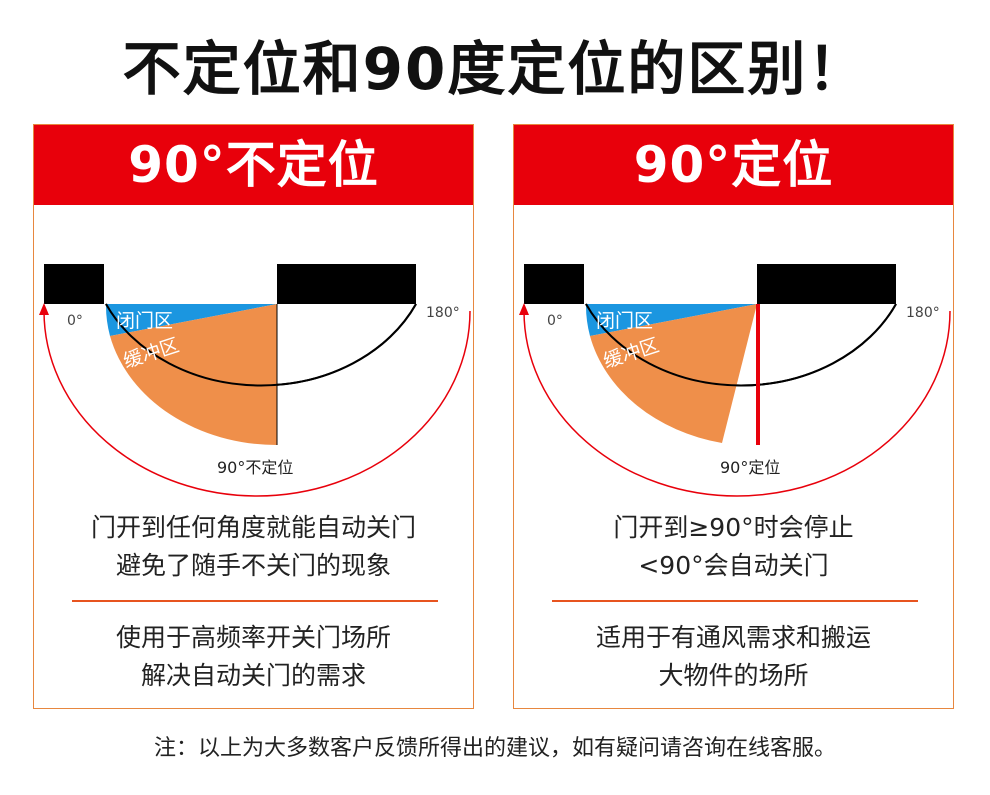 The width and height of the screenshot is (990, 795). I want to click on ninety-degree-label: 90°不定位, so click(255, 467).